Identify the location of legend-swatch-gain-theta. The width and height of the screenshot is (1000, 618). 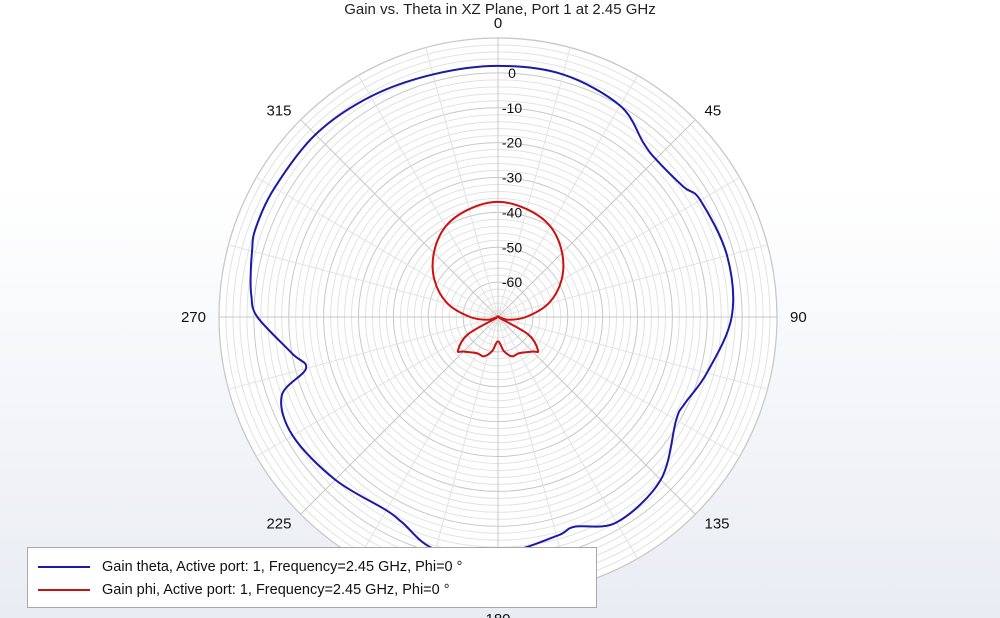
(64, 567).